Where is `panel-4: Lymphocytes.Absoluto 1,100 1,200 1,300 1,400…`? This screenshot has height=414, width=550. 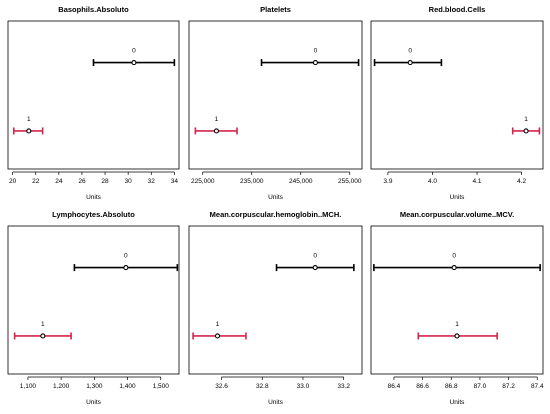 panel-4: Lymphocytes.Absoluto 1,100 1,200 1,300 1,400… is located at coordinates (93, 308).